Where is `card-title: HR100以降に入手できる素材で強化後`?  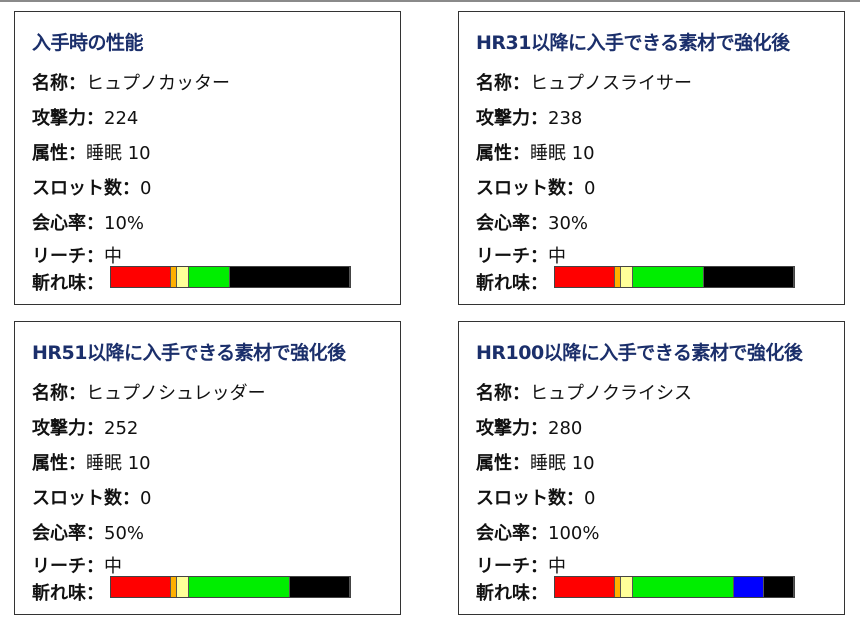 card-title: HR100以降に入手できる素材で強化後 is located at coordinates (639, 353).